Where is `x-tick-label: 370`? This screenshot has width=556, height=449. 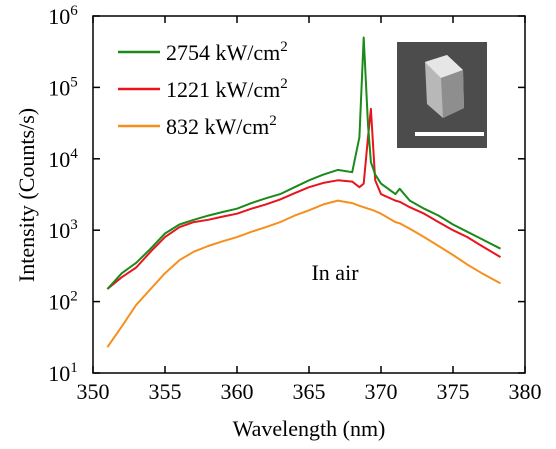
x-tick-label: 370 is located at coordinates (381, 391).